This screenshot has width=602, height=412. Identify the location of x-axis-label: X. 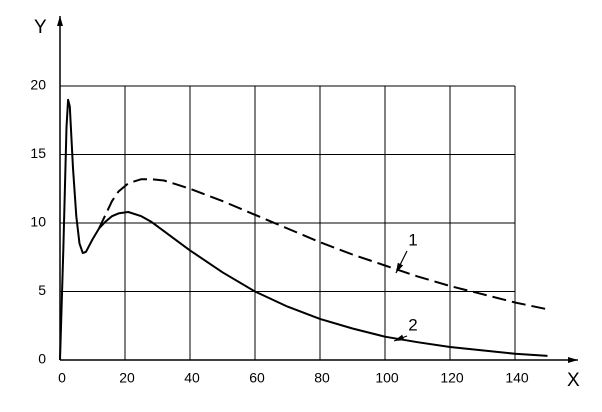
(573, 380).